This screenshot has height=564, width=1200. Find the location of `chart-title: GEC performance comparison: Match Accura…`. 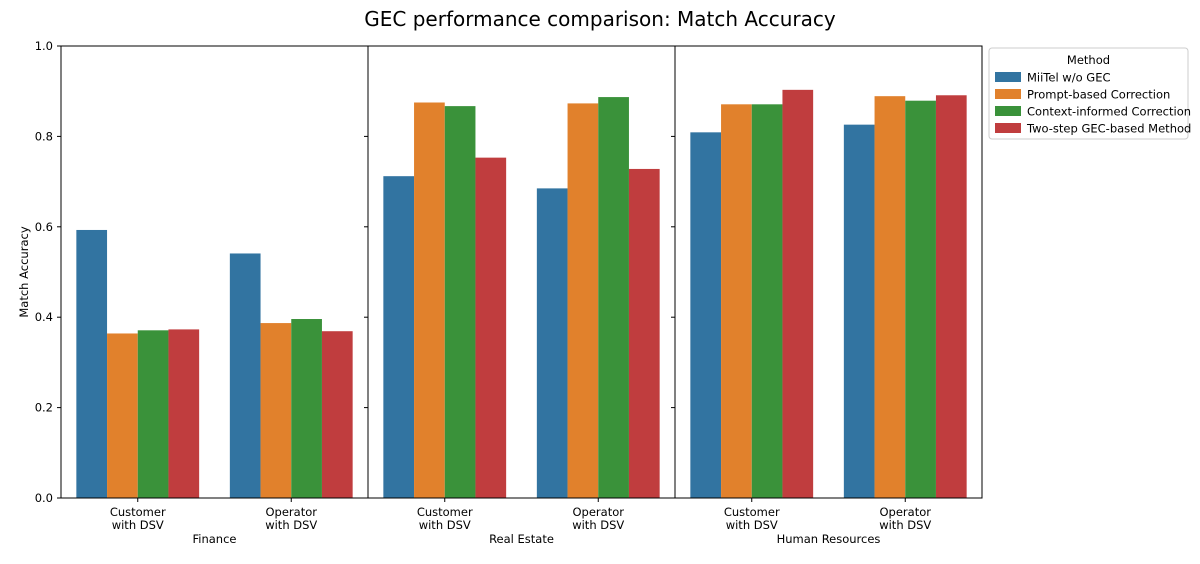

chart-title: GEC performance comparison: Match Accura… is located at coordinates (600, 19).